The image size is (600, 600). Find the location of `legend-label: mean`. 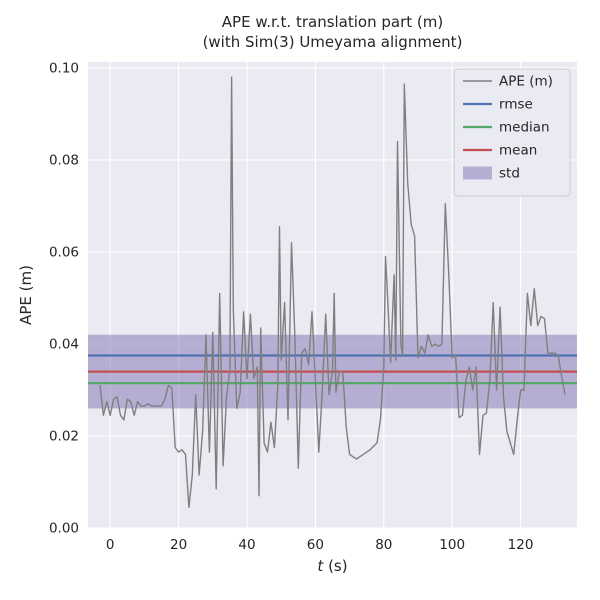

legend-label: mean is located at coordinates (518, 151).